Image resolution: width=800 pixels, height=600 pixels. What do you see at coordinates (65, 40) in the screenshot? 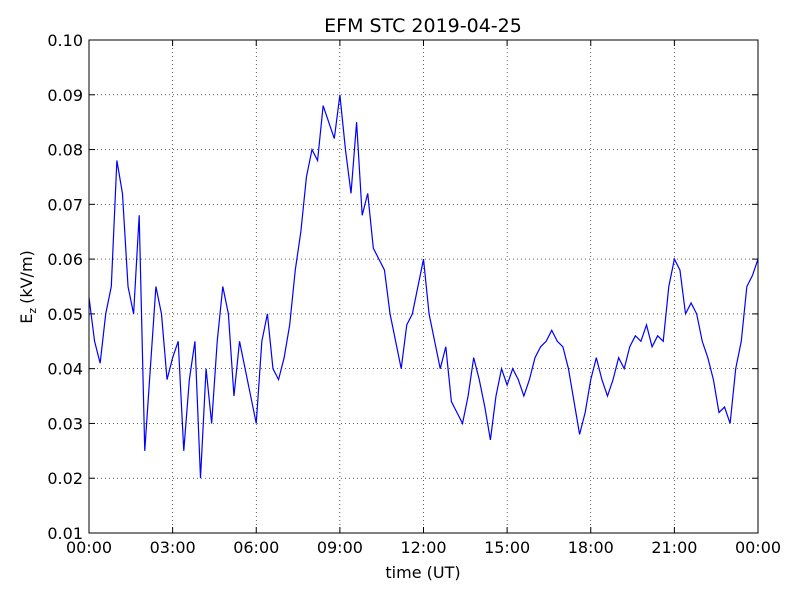
I see `y-tick-label: 0.10` at bounding box center [65, 40].